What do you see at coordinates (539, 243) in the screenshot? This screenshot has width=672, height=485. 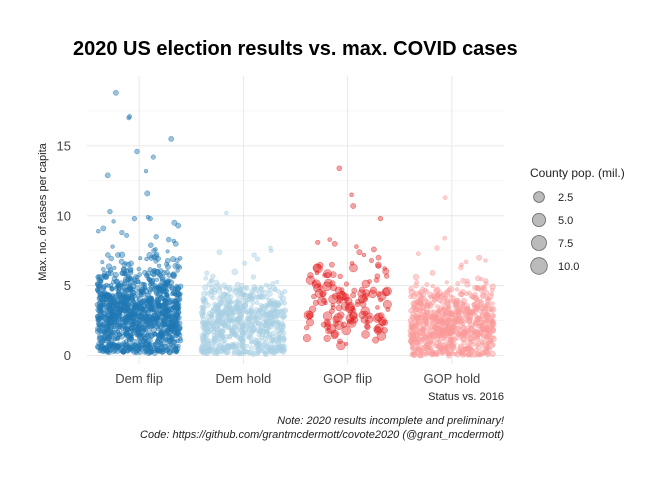 I see `size-legend-key` at bounding box center [539, 243].